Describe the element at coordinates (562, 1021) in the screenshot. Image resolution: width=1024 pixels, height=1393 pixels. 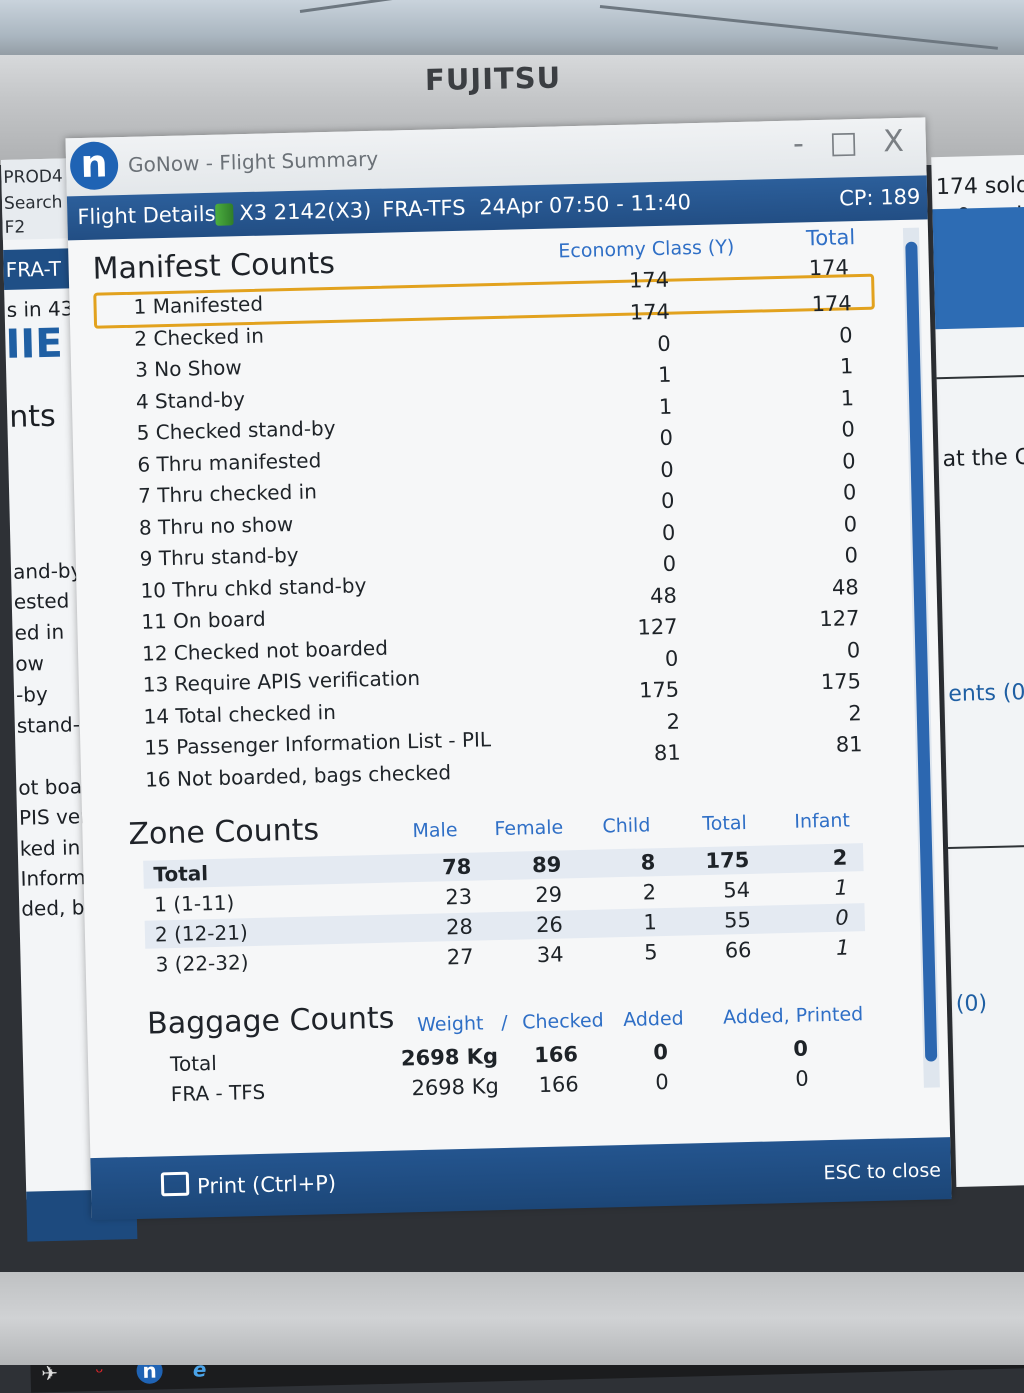
I see `bag-col-checked: Checked` at that location.